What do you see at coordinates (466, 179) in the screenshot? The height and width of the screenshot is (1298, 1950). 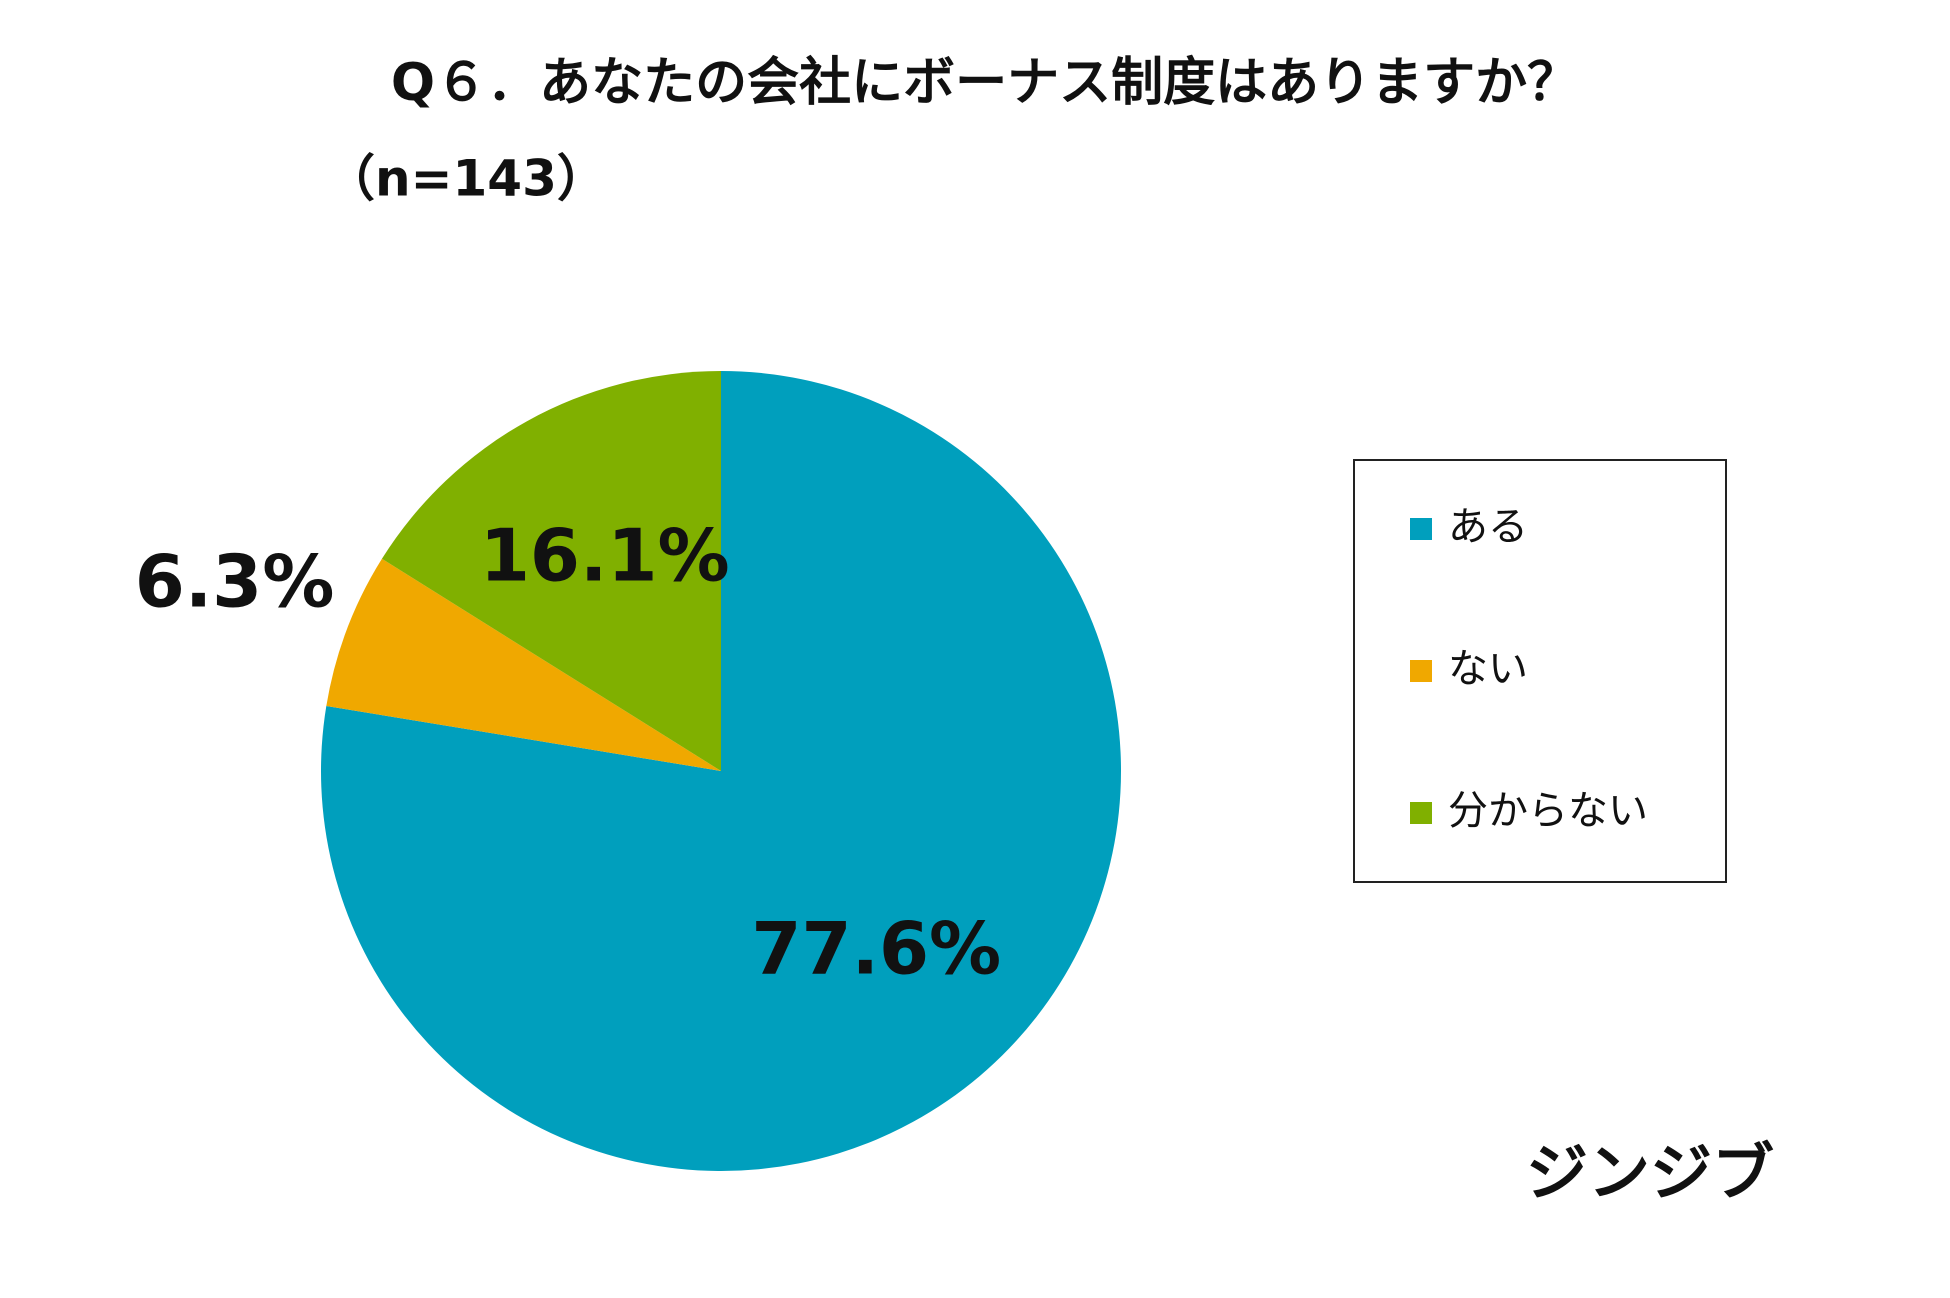 I see `chart-subtitle: （n=143）` at bounding box center [466, 179].